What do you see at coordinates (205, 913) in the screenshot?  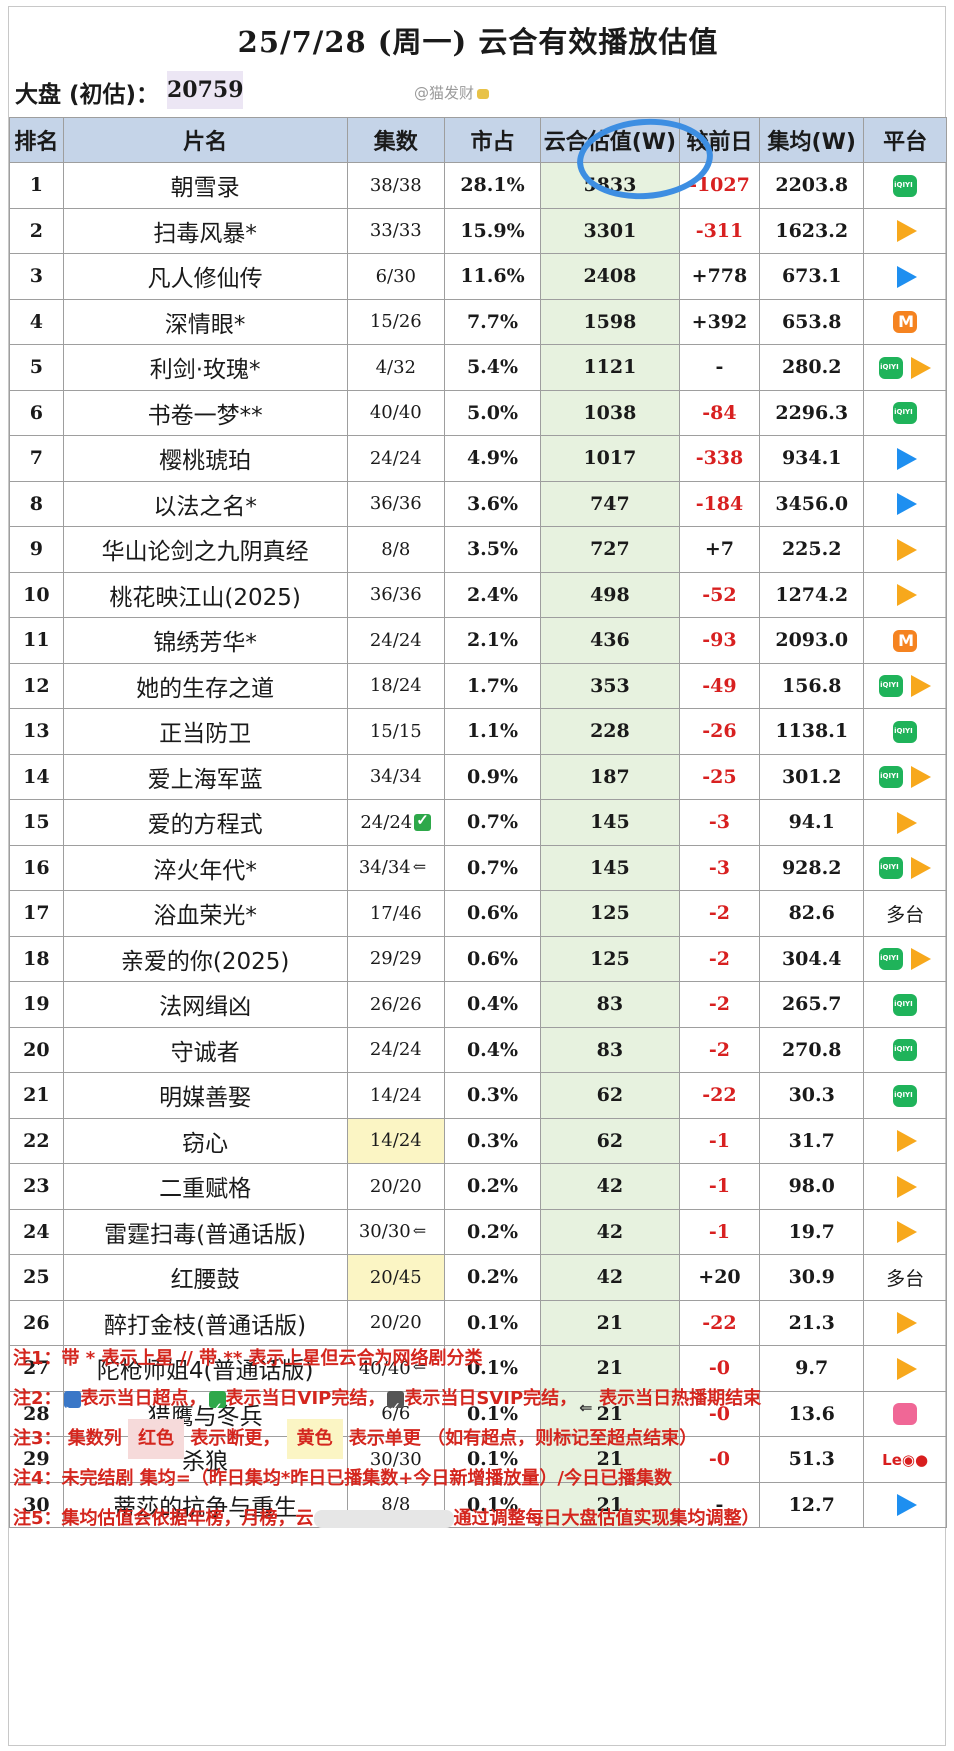 I see `title-cell: 浴血荣光*` at bounding box center [205, 913].